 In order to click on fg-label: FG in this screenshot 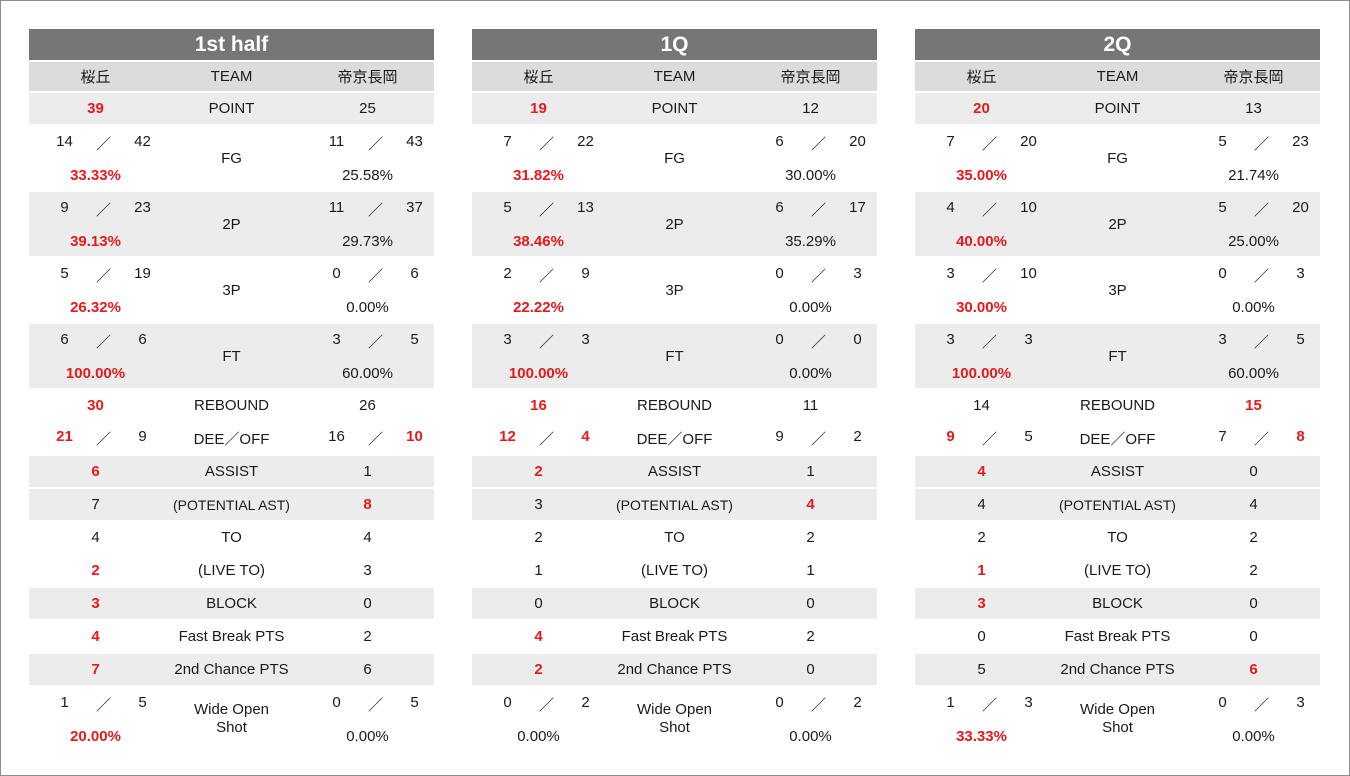, I will do `click(674, 158)`.